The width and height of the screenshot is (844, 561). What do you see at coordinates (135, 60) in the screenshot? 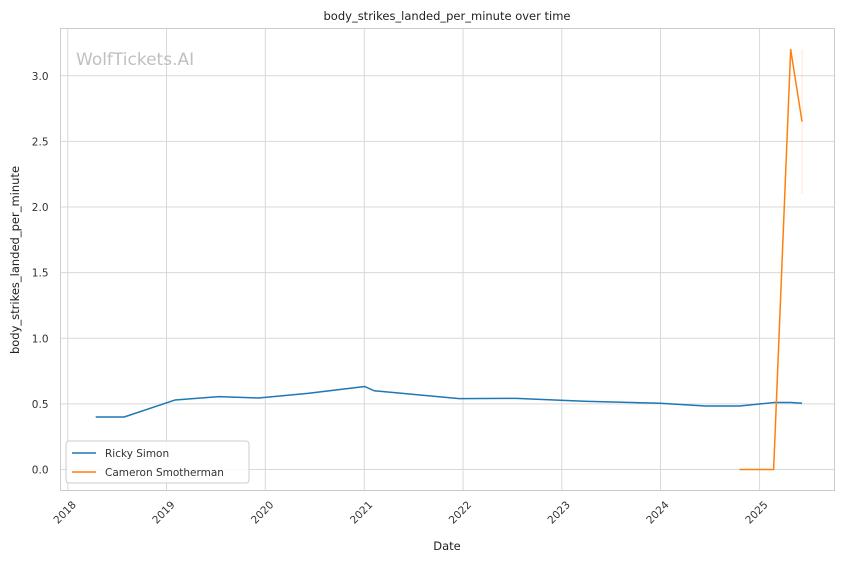
I see `watermark: WolfTickets.AI` at bounding box center [135, 60].